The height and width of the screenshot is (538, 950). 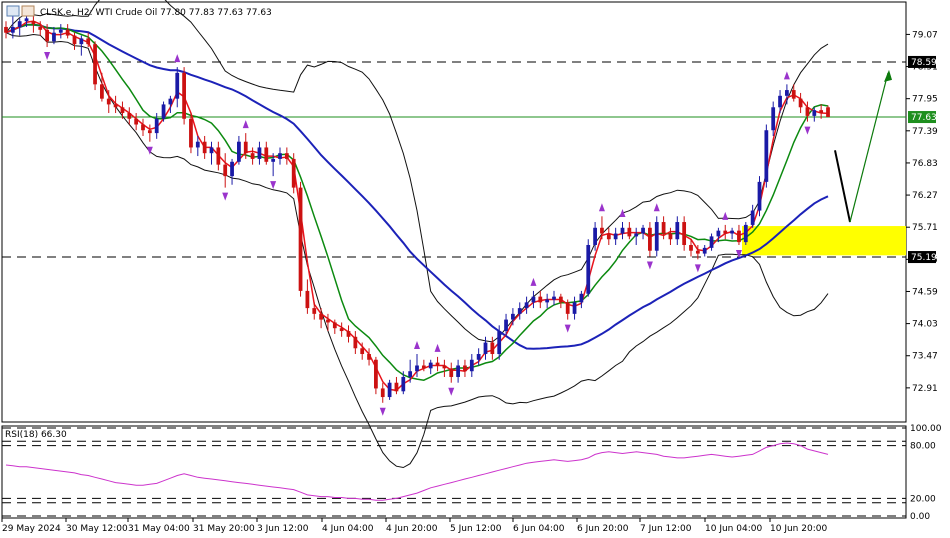 What do you see at coordinates (923, 447) in the screenshot?
I see `rsi-tick-label: 80.00` at bounding box center [923, 447].